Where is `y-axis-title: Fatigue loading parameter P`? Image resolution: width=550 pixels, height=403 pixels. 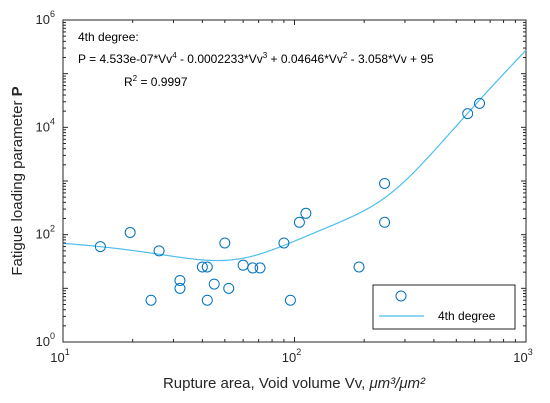
y-axis-title: Fatigue loading parameter P is located at coordinates (17, 180).